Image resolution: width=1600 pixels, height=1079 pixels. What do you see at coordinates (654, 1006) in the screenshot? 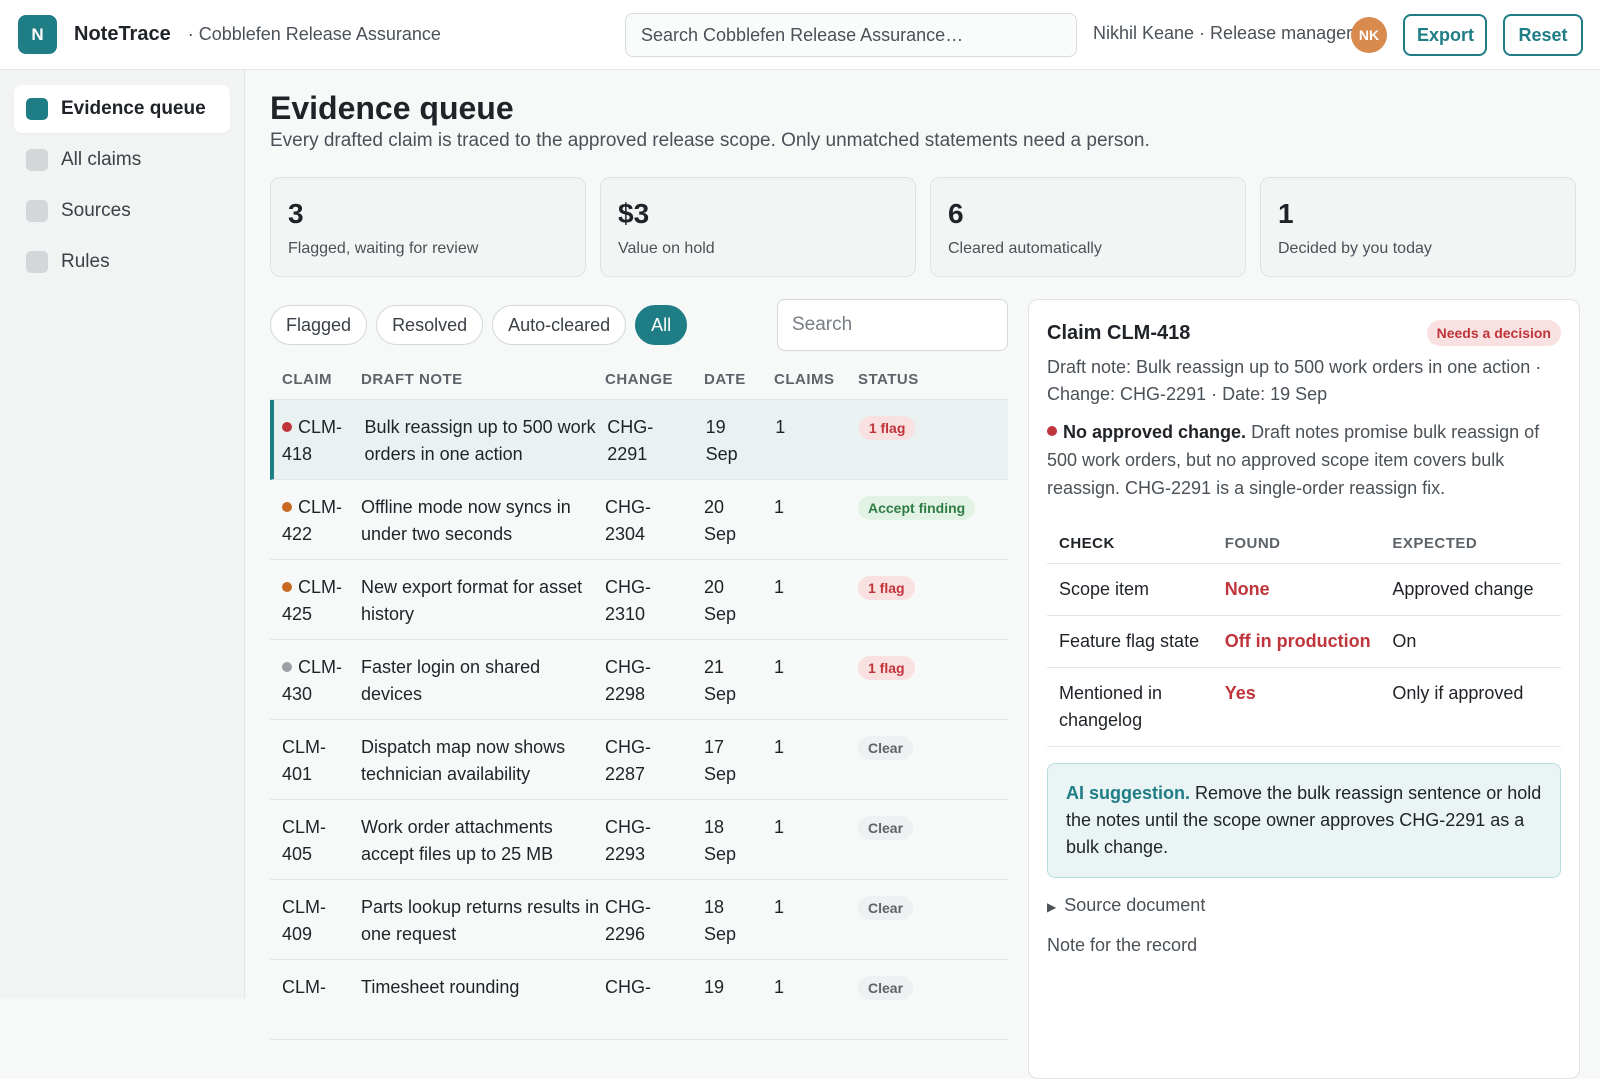
I see `change-id: CHG-` at bounding box center [654, 1006].